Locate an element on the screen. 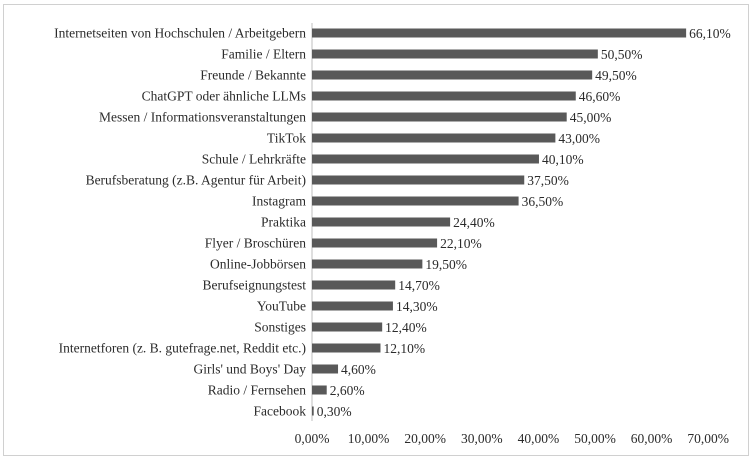  data-label: 37,50% is located at coordinates (548, 180).